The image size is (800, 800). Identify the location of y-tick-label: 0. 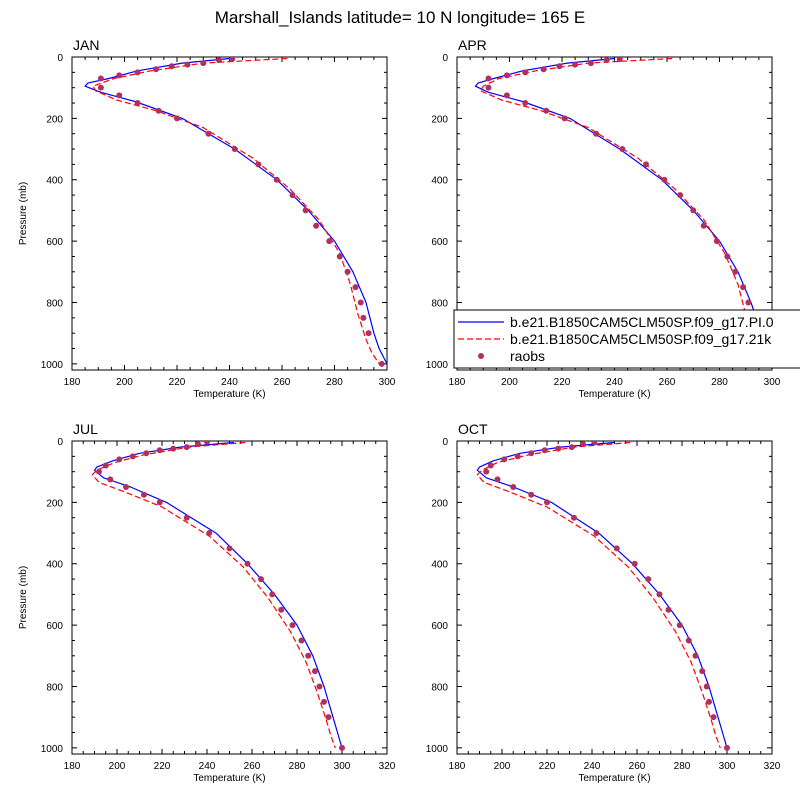
(445, 58).